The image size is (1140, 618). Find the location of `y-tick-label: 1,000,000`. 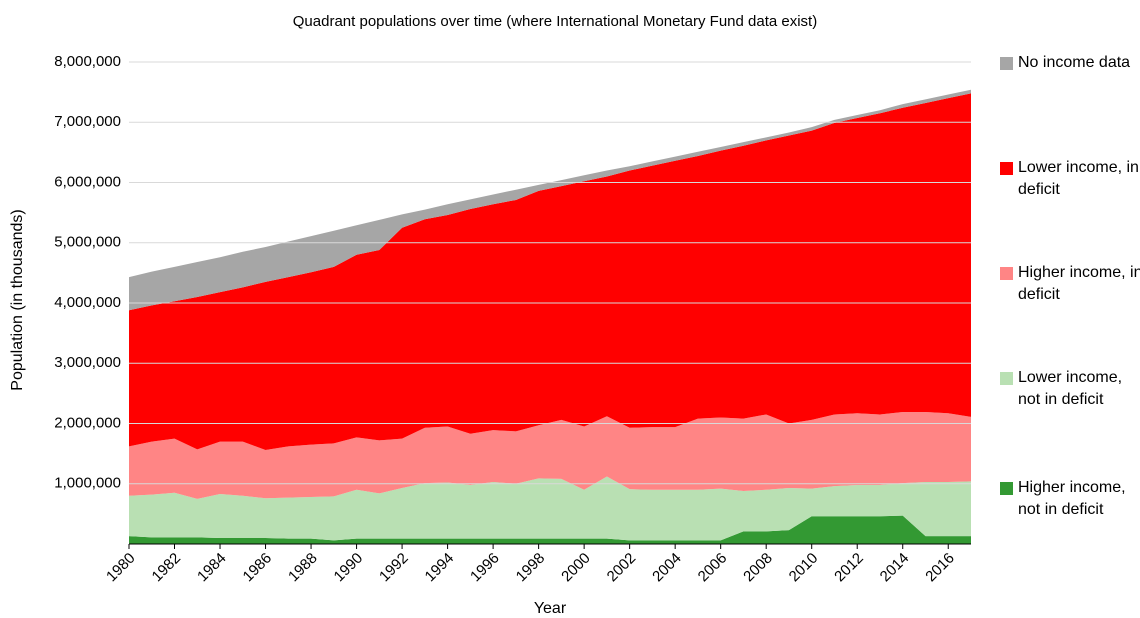

y-tick-label: 1,000,000 is located at coordinates (87, 483).